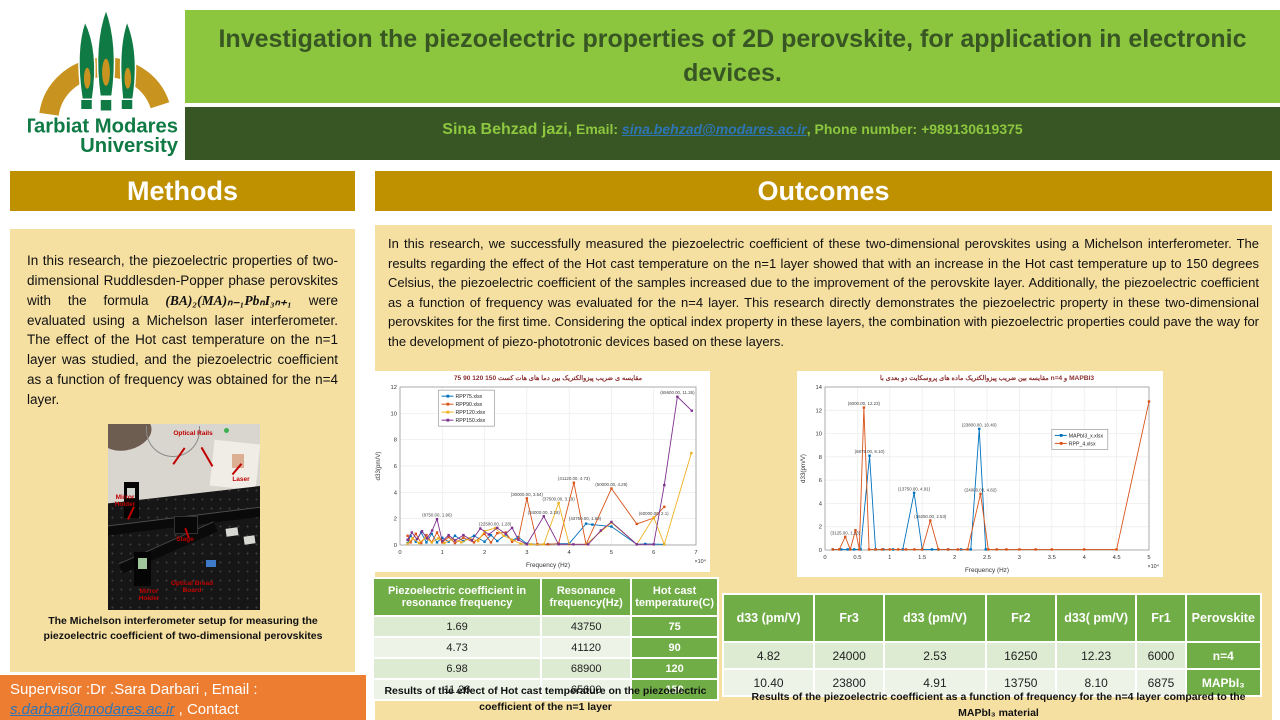 The image size is (1280, 720). I want to click on svg-text: 2.5, so click(987, 558).